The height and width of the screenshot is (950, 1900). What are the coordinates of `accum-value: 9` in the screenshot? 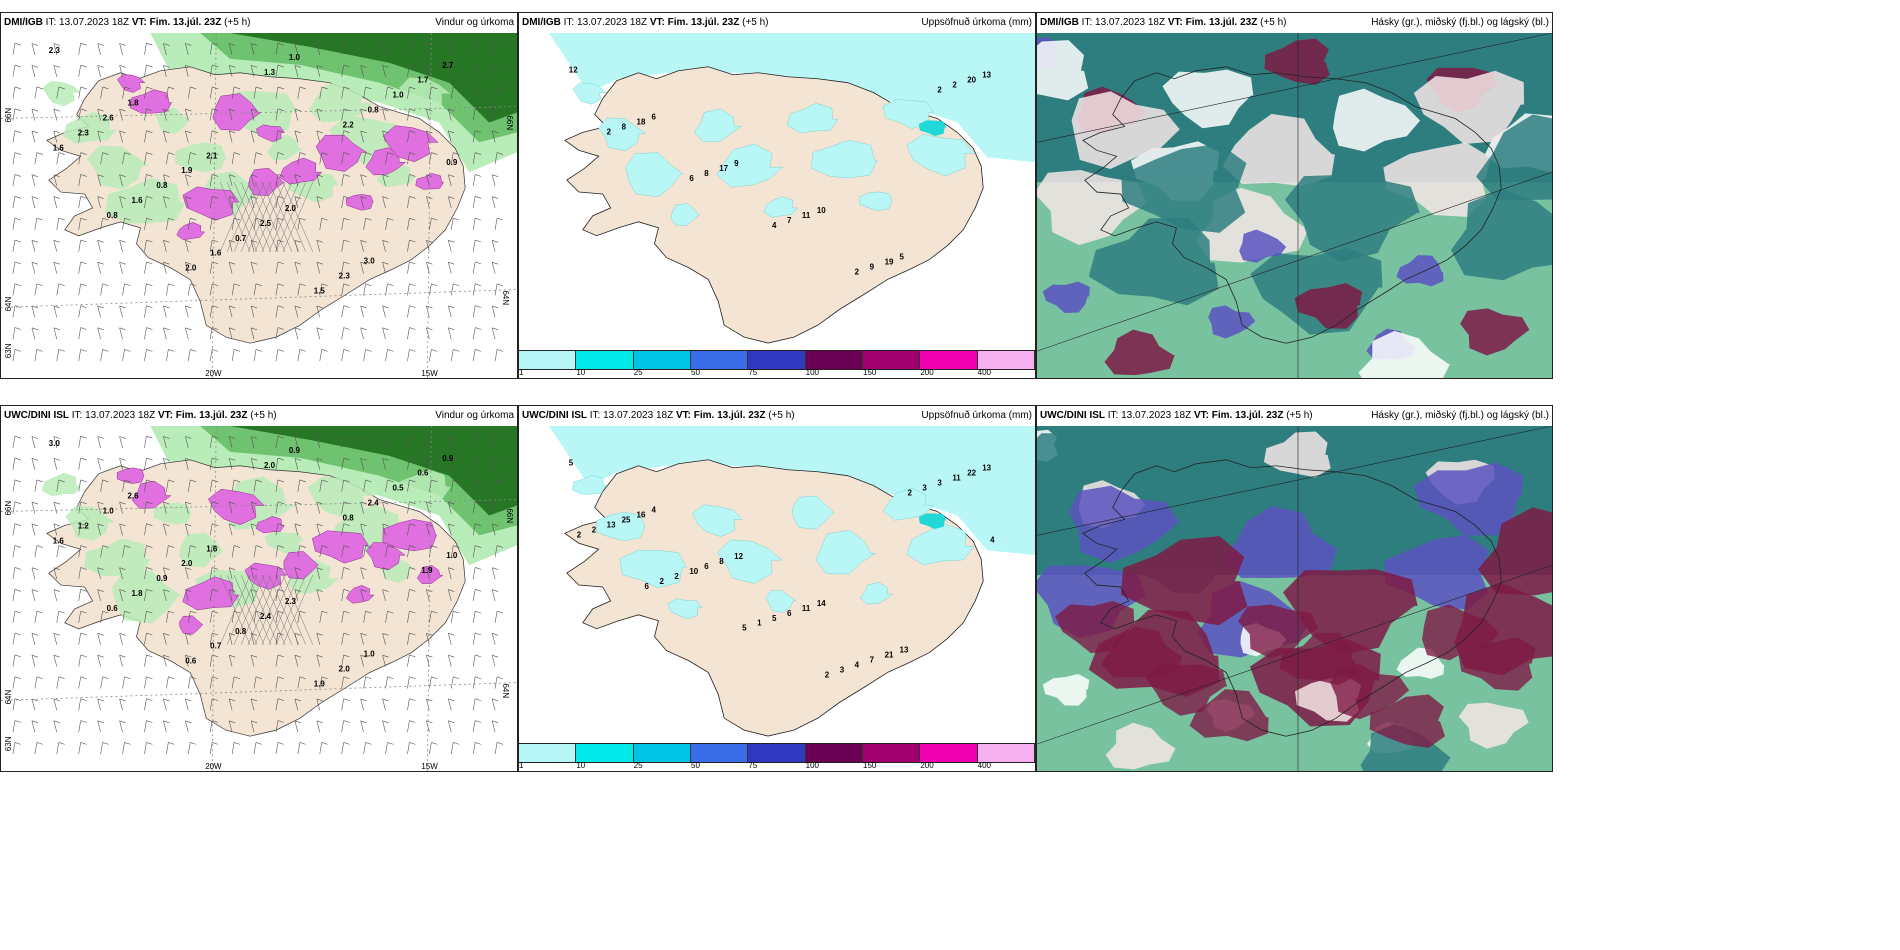 It's located at (736, 163).